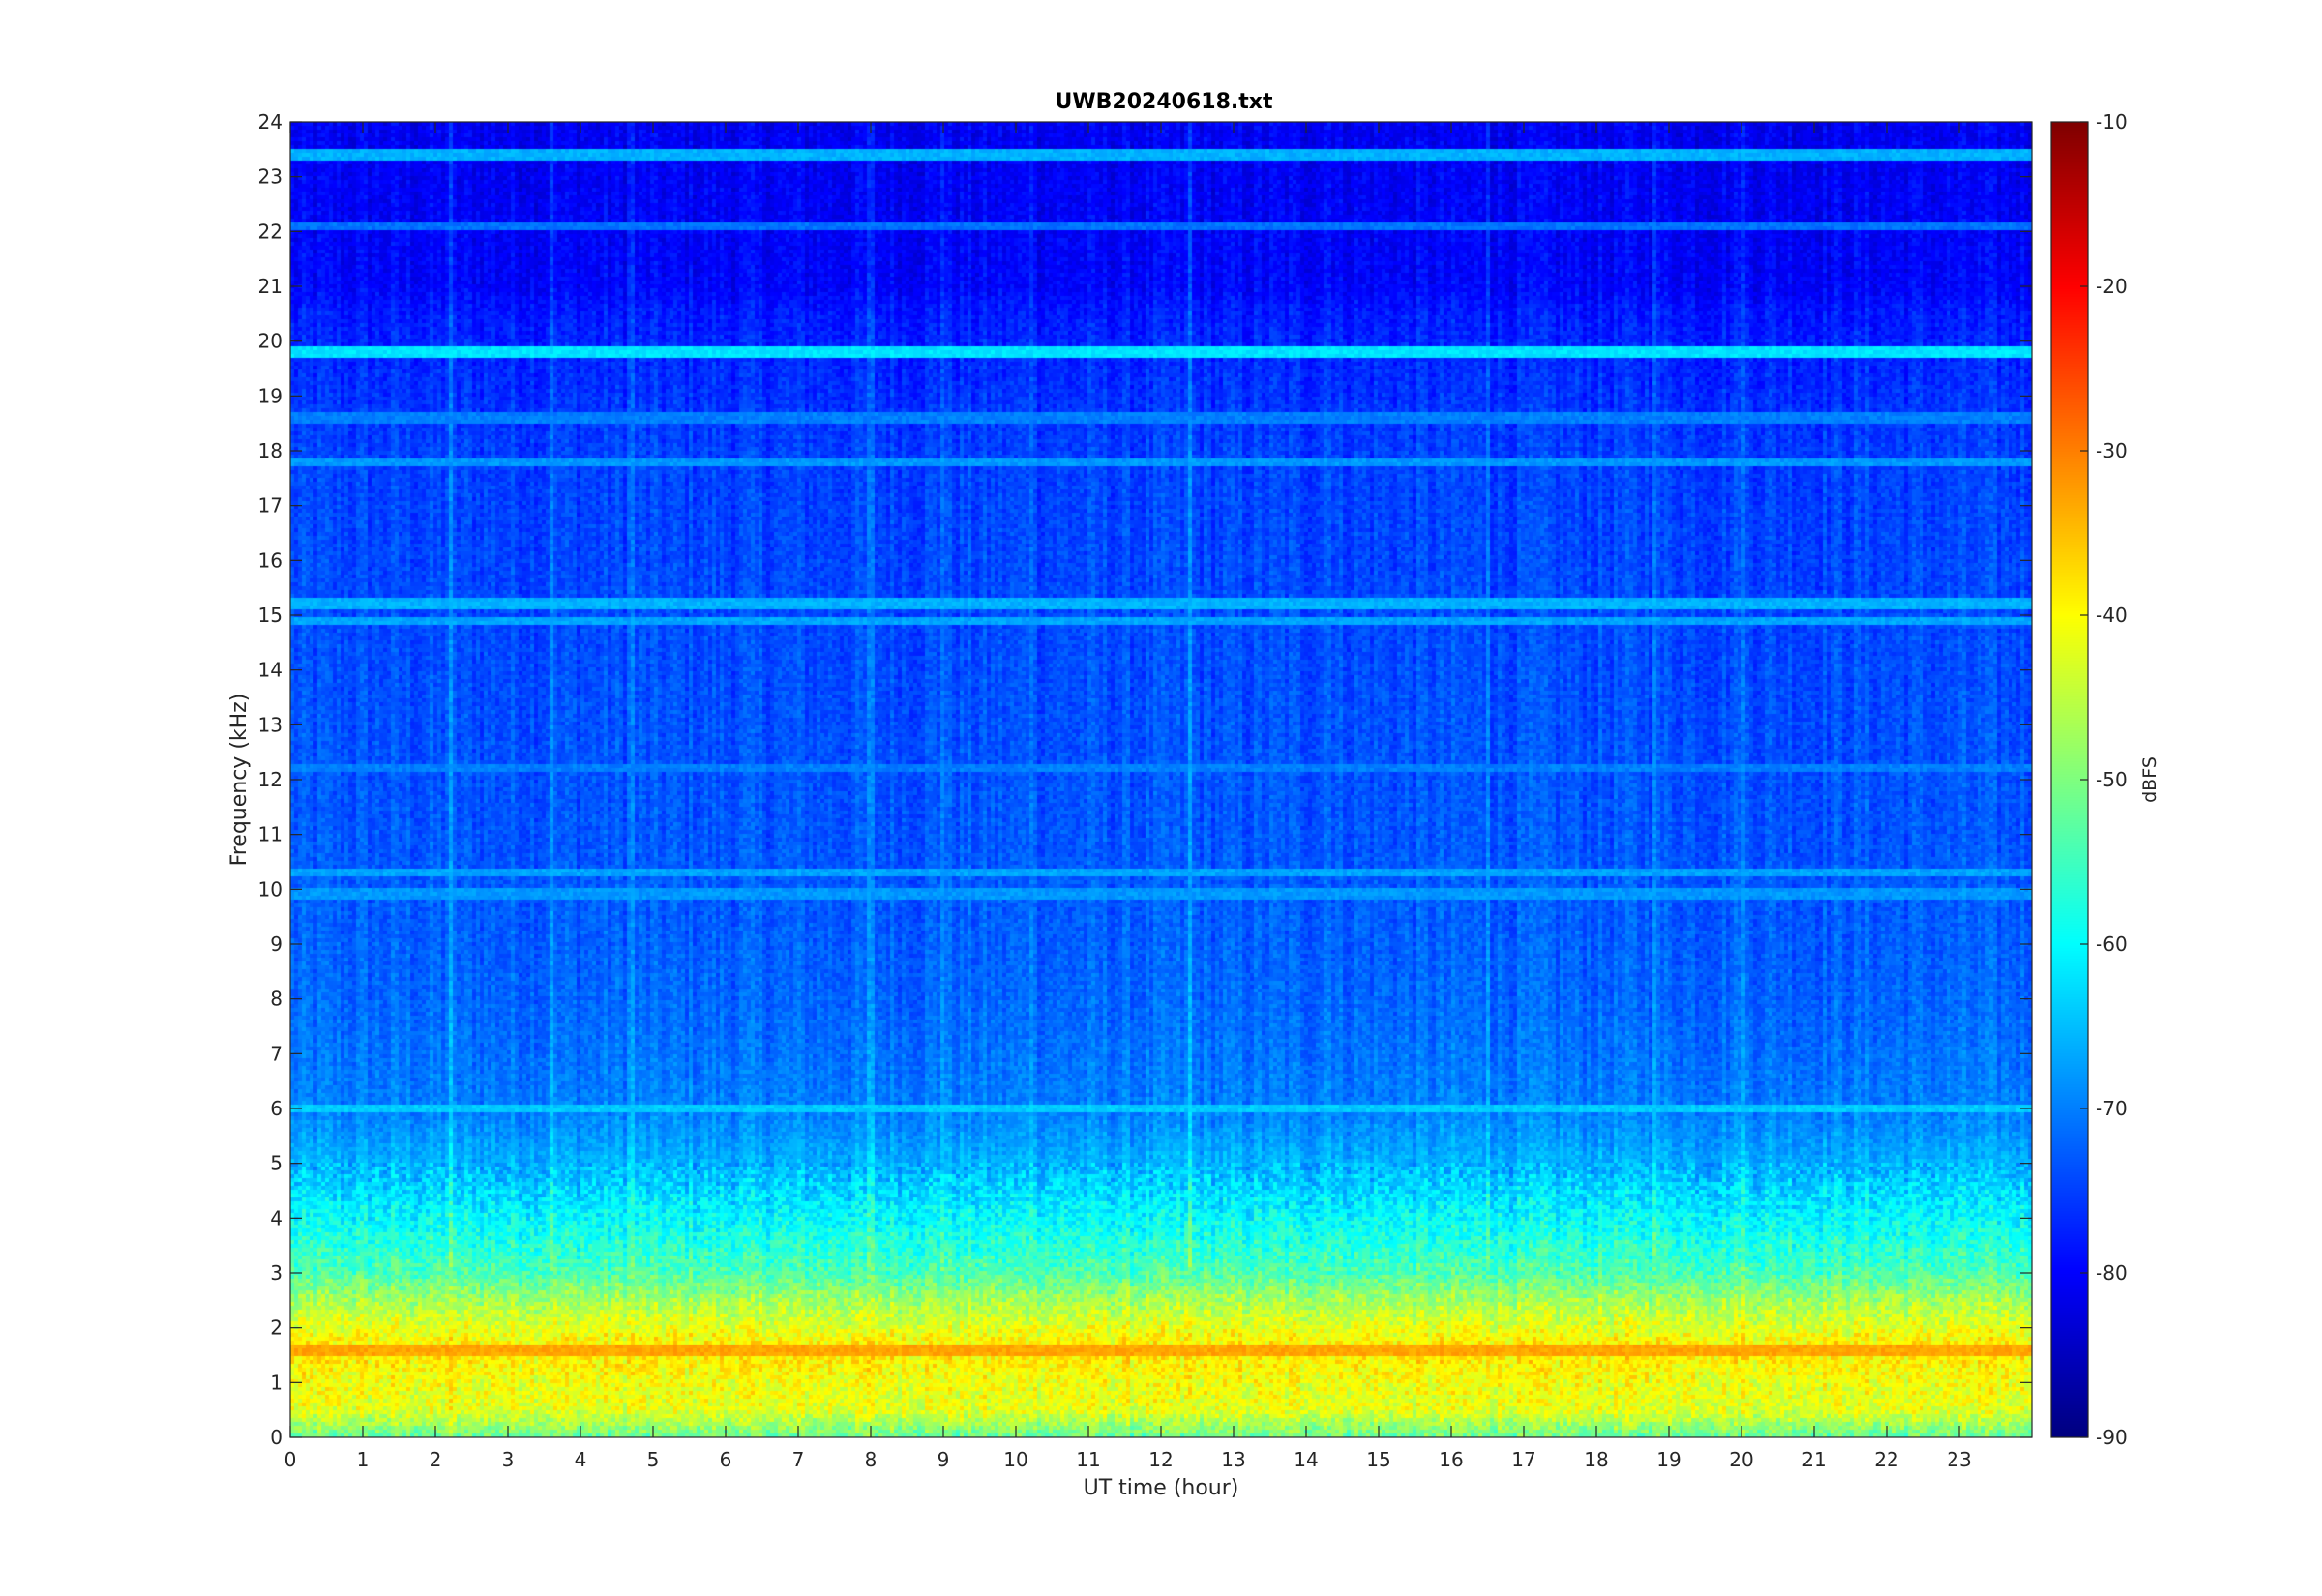  Describe the element at coordinates (270, 341) in the screenshot. I see `y-tick-label: 20` at that location.